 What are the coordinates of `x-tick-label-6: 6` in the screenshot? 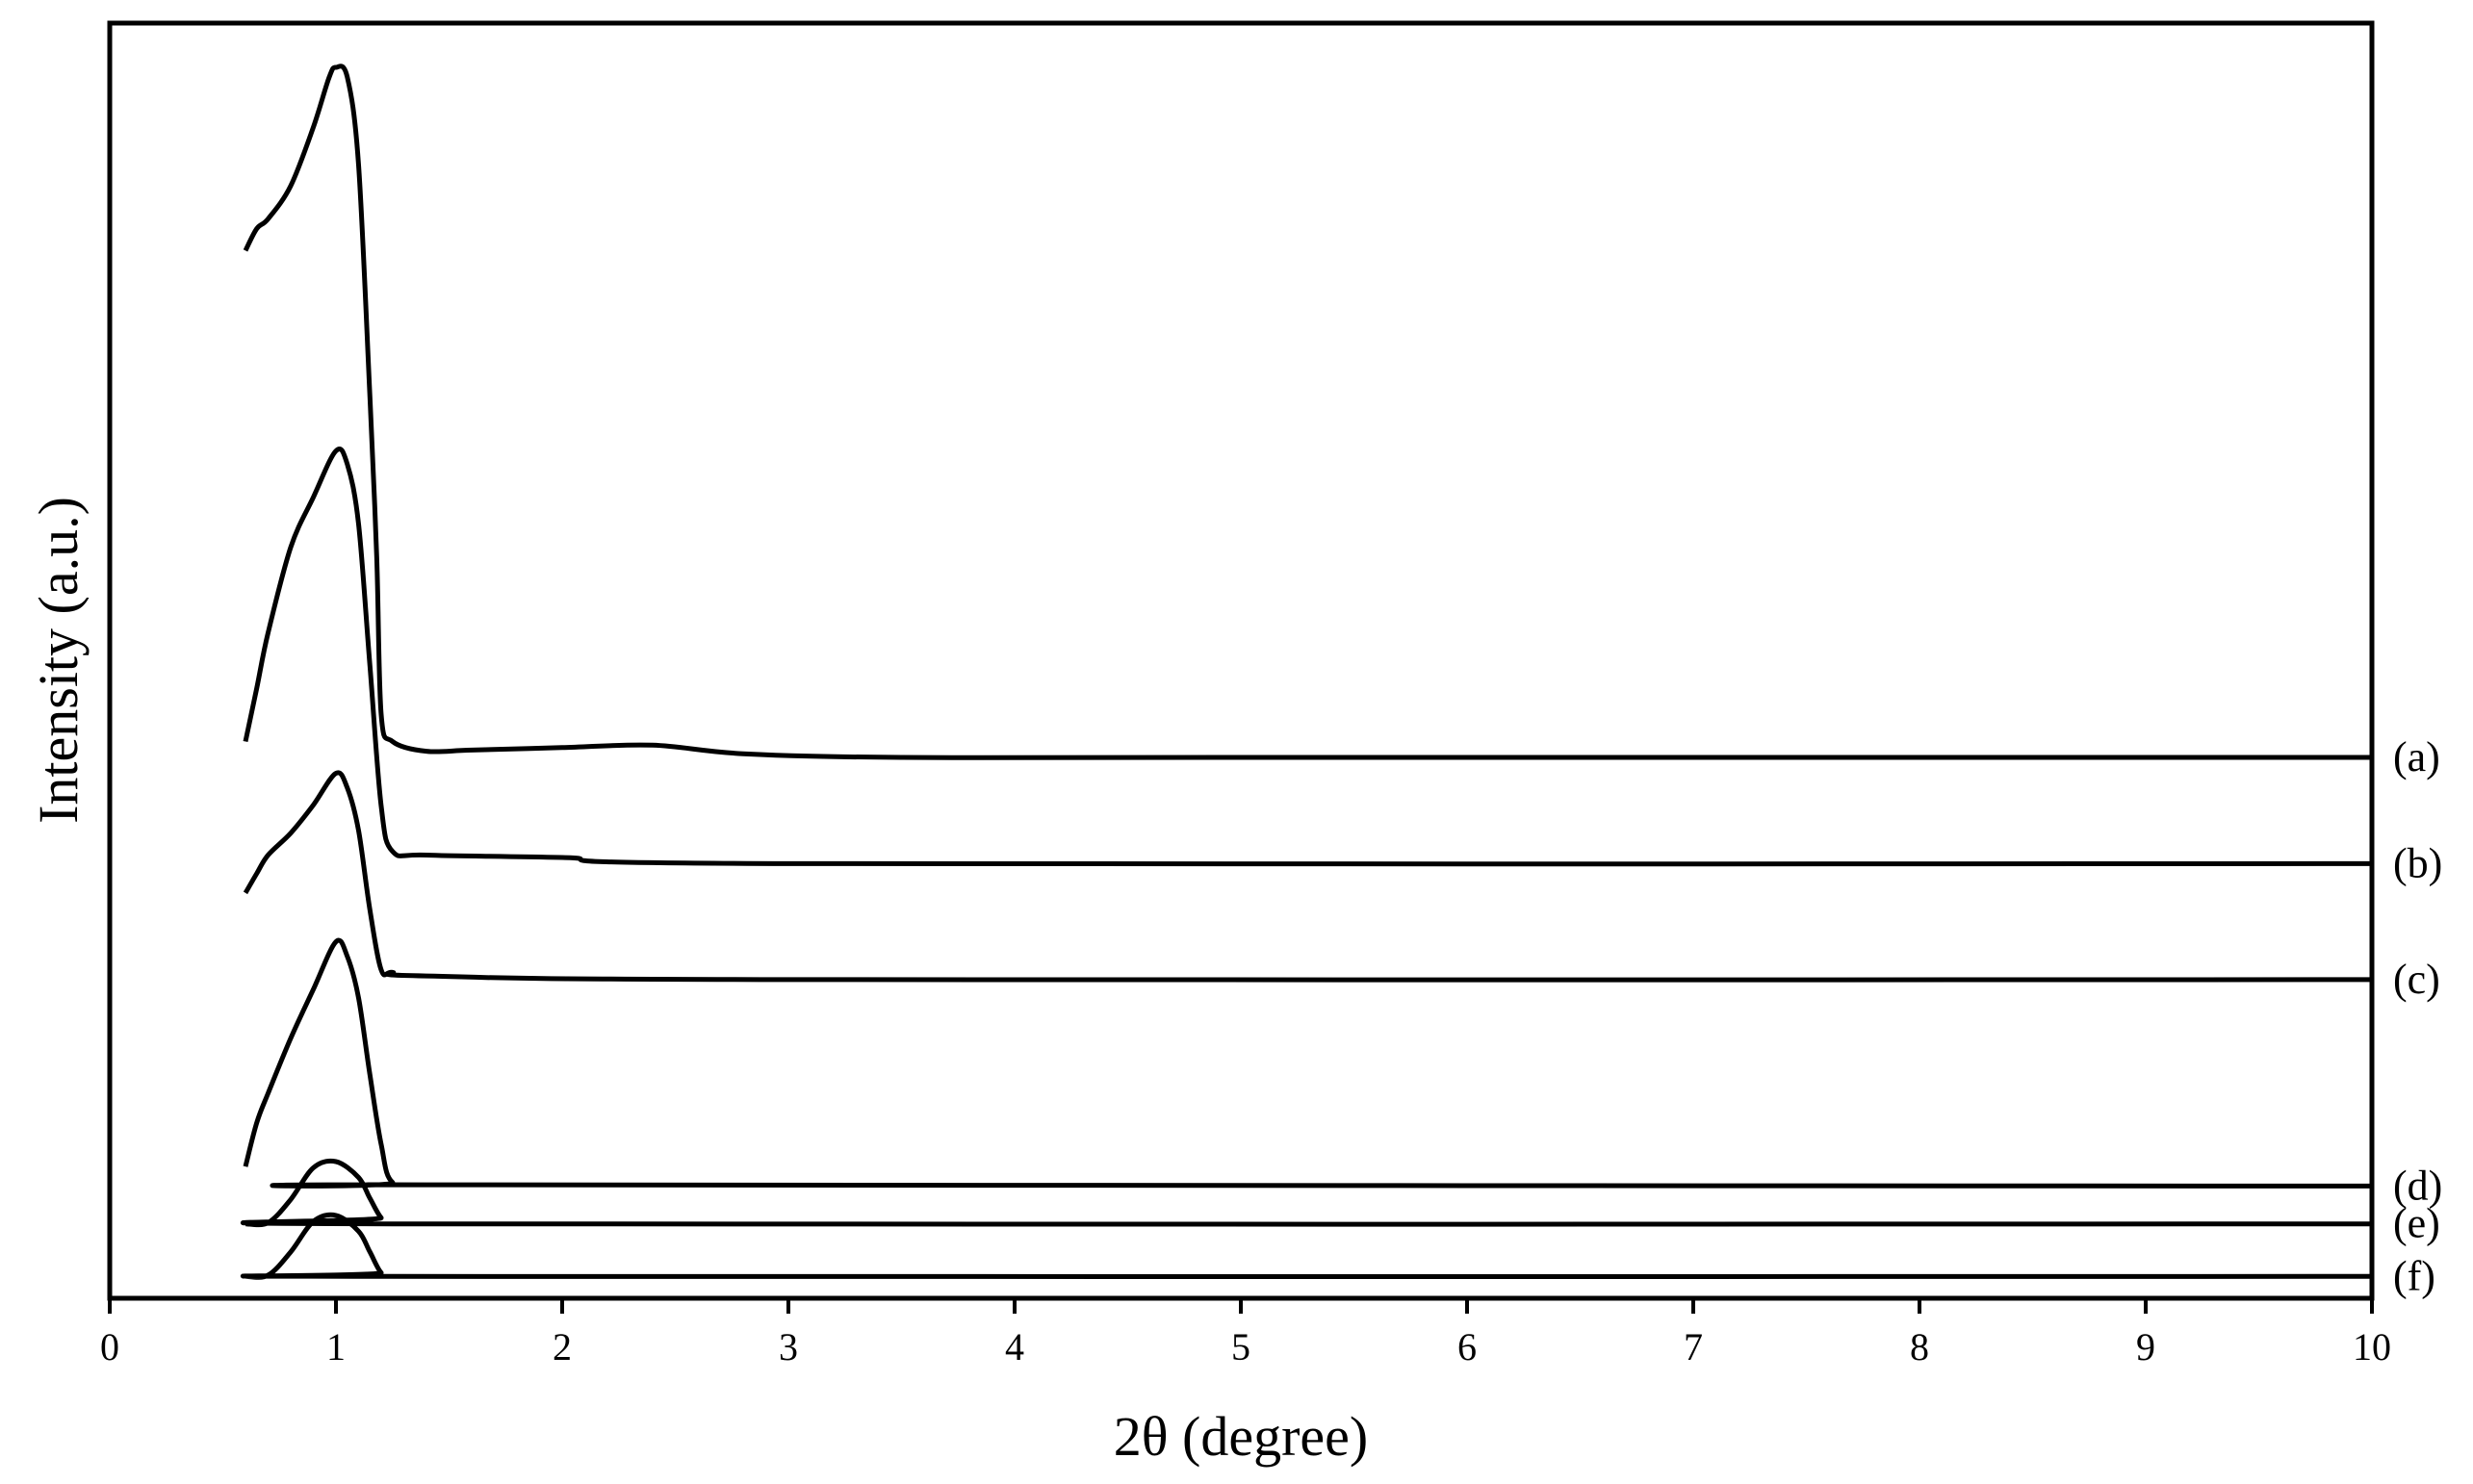 It's located at (1467, 1347).